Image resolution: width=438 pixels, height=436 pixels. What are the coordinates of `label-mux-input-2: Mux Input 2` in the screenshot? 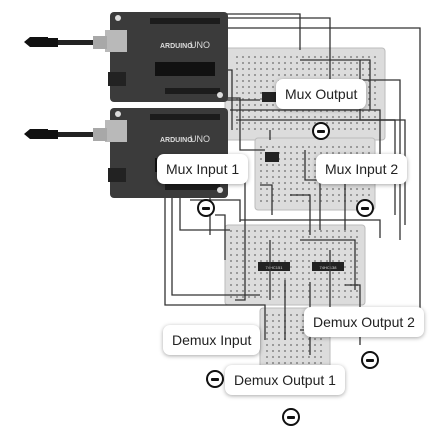 It's located at (362, 169).